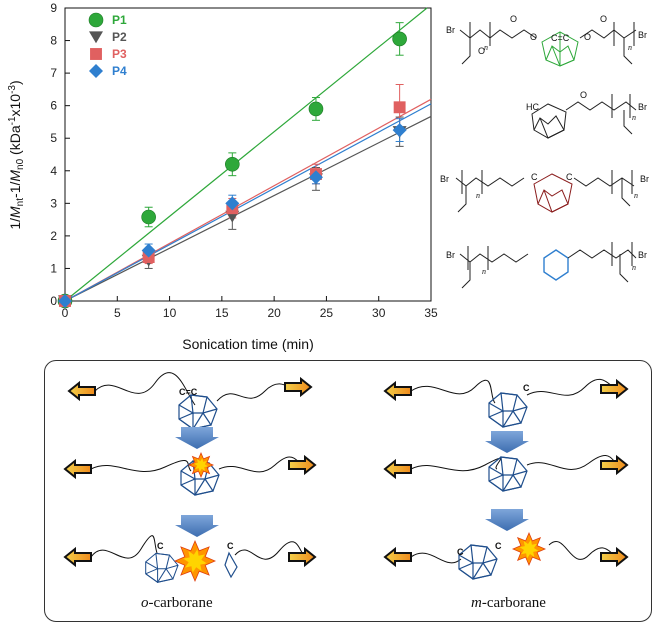 The width and height of the screenshot is (660, 629). I want to click on legend-label-p2: P2, so click(119, 37).